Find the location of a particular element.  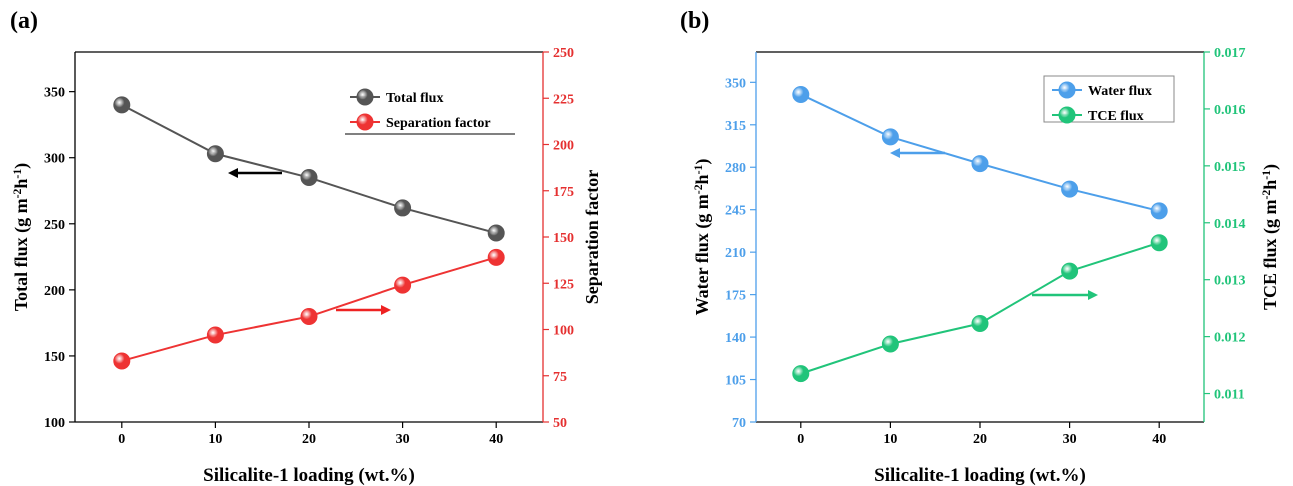

left-y-axis-label: Total flux (g m-2h-1) is located at coordinates (22, 237).